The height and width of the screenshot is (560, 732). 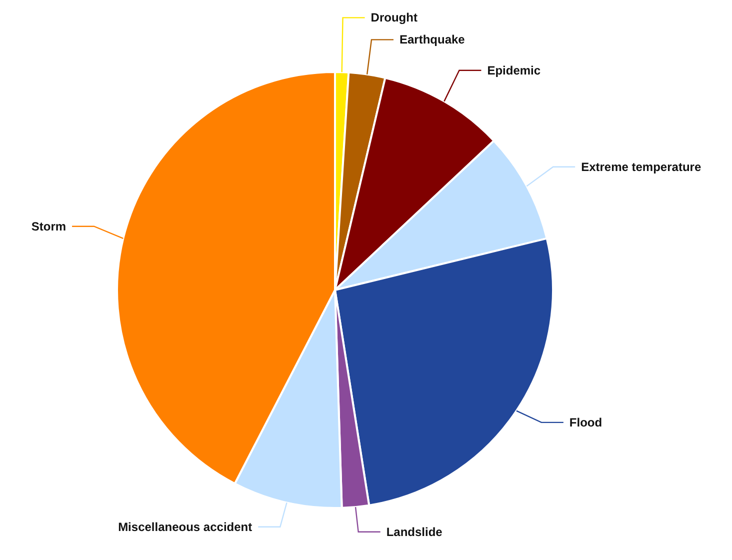 I want to click on slice-label: Earthquake, so click(x=432, y=39).